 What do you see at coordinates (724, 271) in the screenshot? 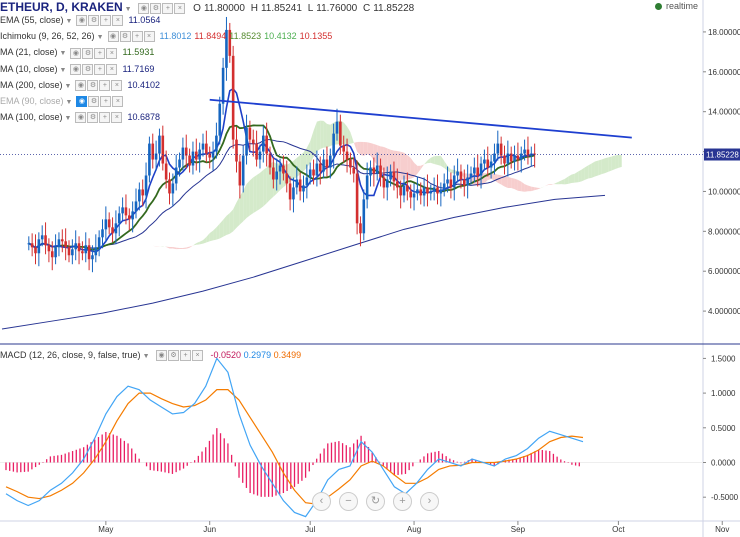
I see `price-tick-label: 6.000000` at bounding box center [724, 271].